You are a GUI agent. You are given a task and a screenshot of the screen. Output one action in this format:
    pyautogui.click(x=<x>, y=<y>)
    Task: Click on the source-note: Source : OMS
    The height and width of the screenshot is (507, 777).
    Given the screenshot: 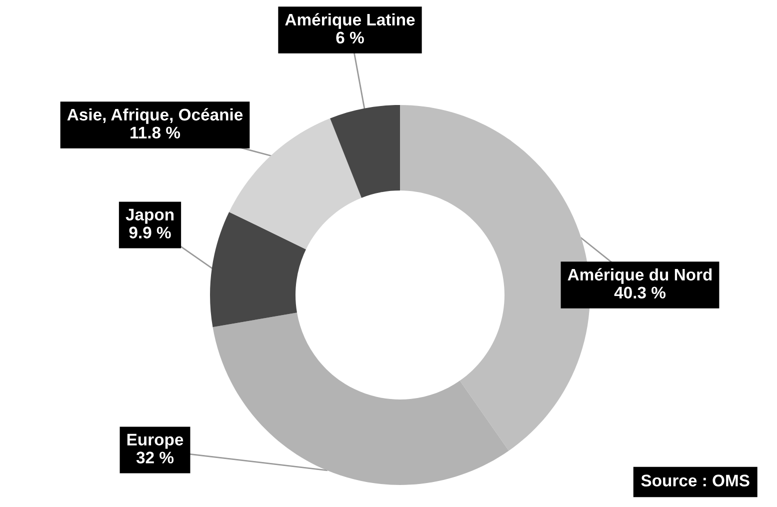 What is the action you would take?
    pyautogui.click(x=695, y=480)
    